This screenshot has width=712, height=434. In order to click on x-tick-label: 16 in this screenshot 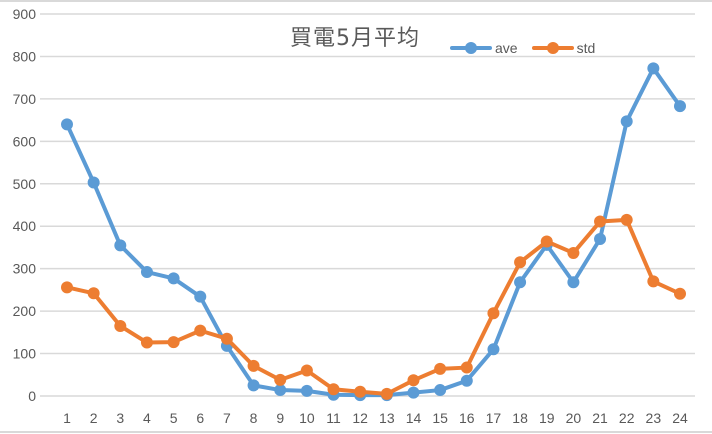, I will do `click(467, 418)`.